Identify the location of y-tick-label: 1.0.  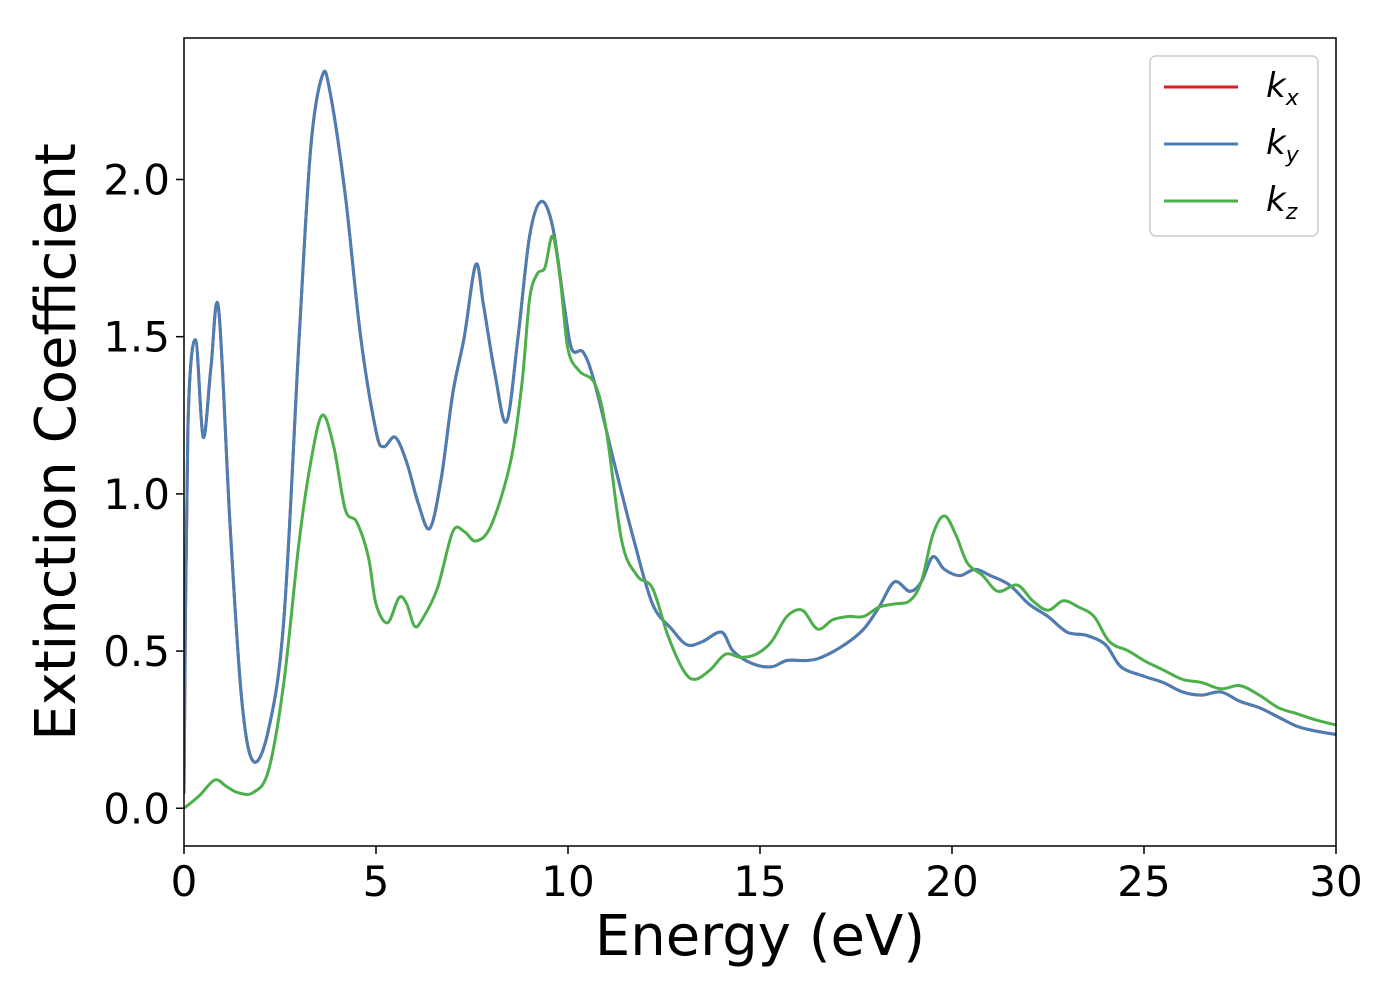
(136, 494).